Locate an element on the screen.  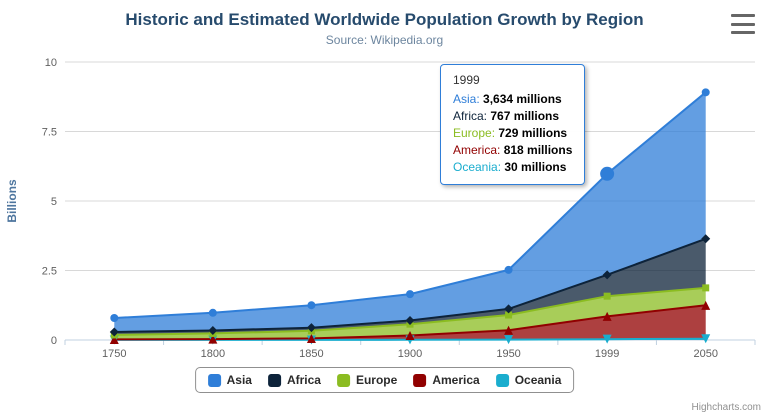
legend-item-africa: Africa is located at coordinates (294, 380).